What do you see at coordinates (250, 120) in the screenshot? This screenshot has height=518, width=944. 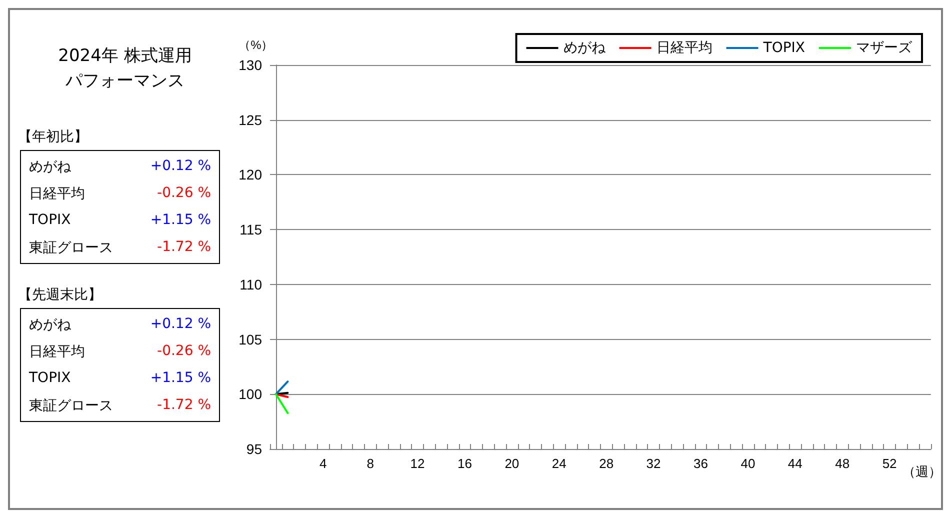 I see `y-tick-label: 125` at bounding box center [250, 120].